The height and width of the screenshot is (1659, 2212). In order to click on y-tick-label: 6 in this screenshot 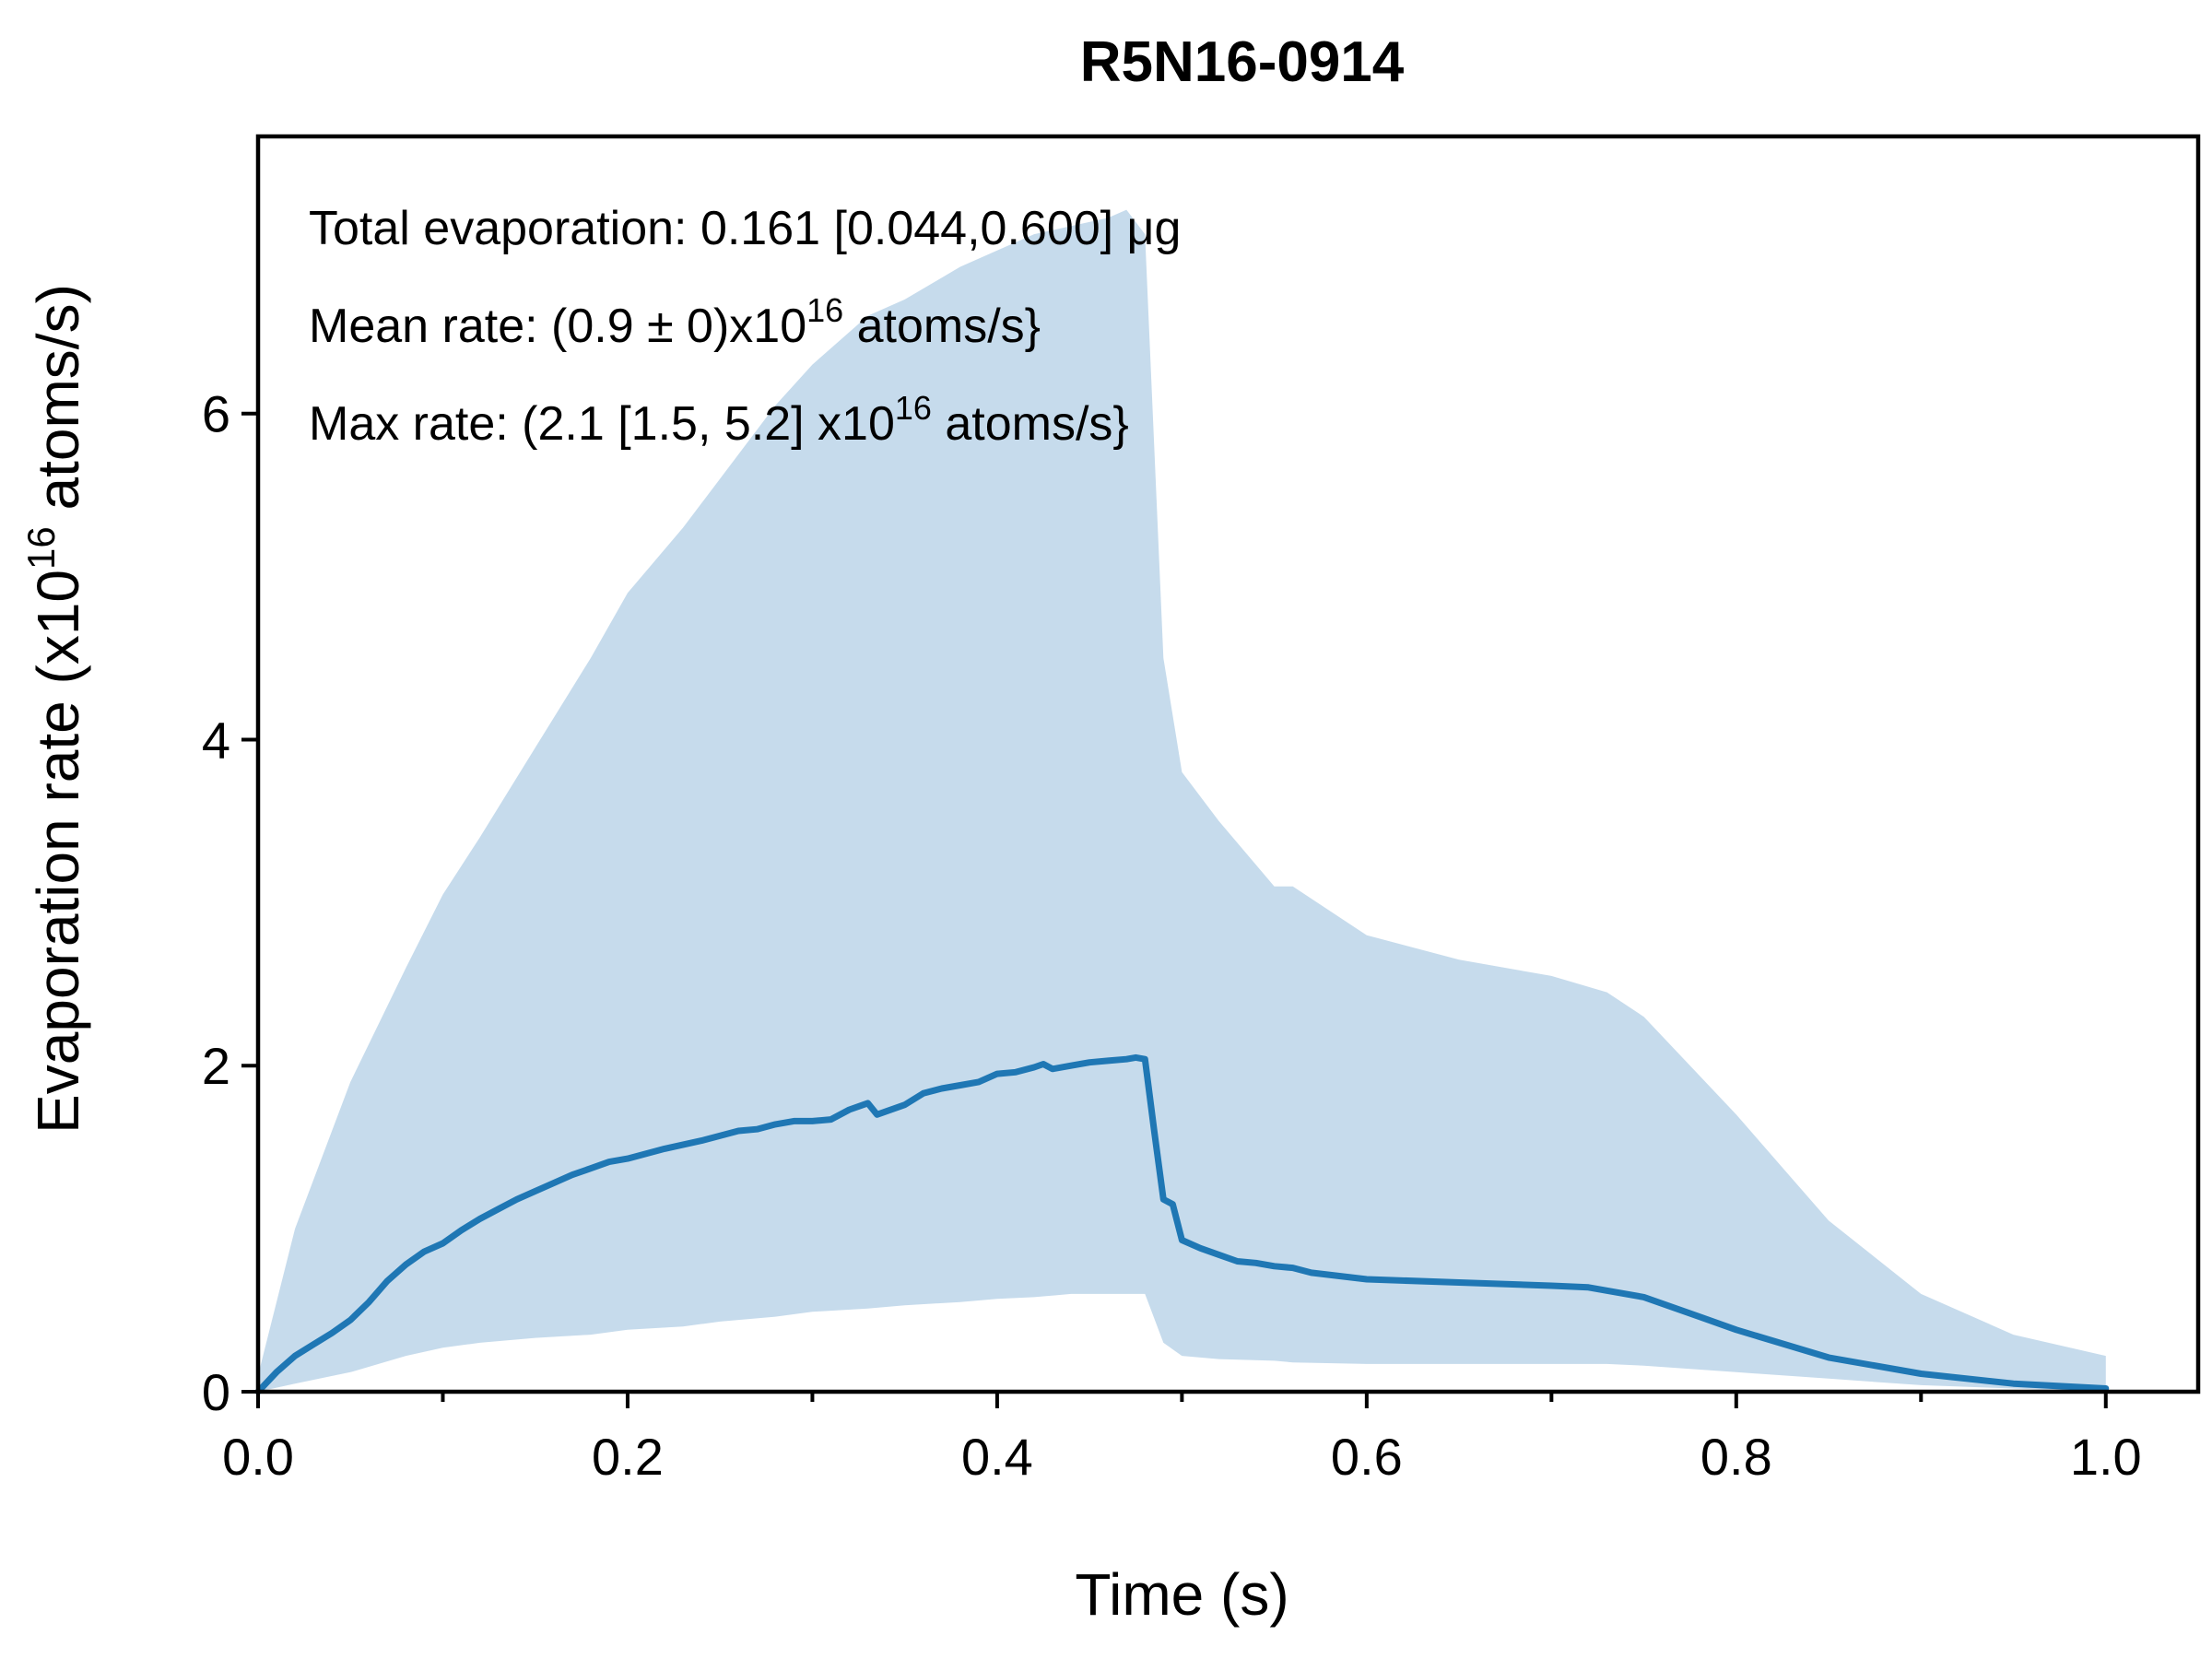, I will do `click(216, 414)`.